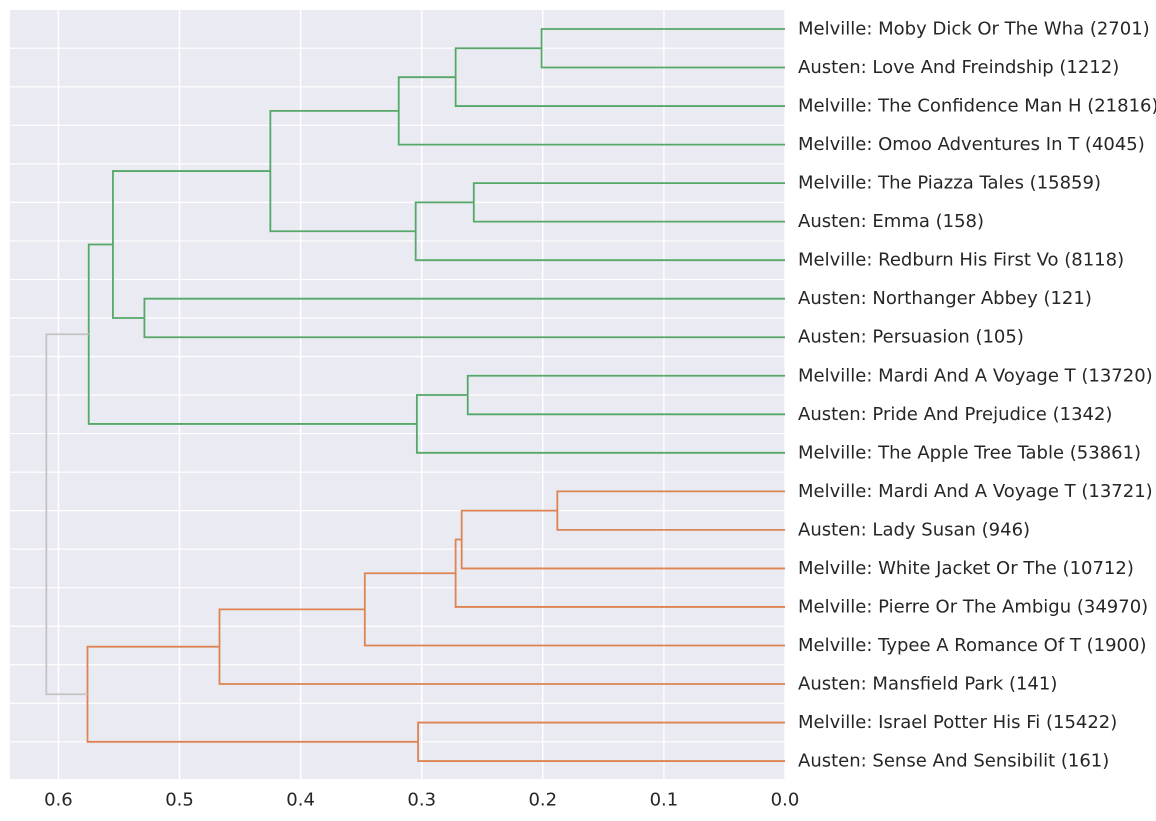 Image resolution: width=1156 pixels, height=821 pixels. What do you see at coordinates (179, 800) in the screenshot?
I see `x-tick-label: 0.5` at bounding box center [179, 800].